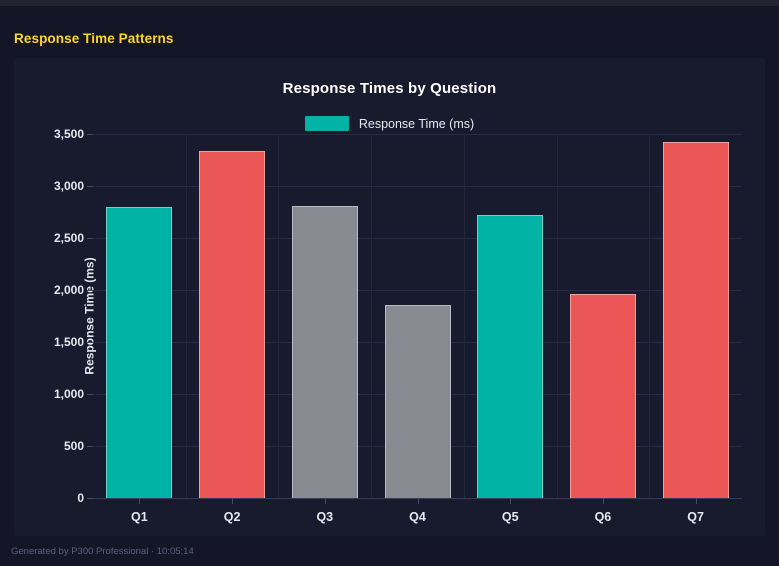  Describe the element at coordinates (139, 352) in the screenshot. I see `bar-q1` at that location.